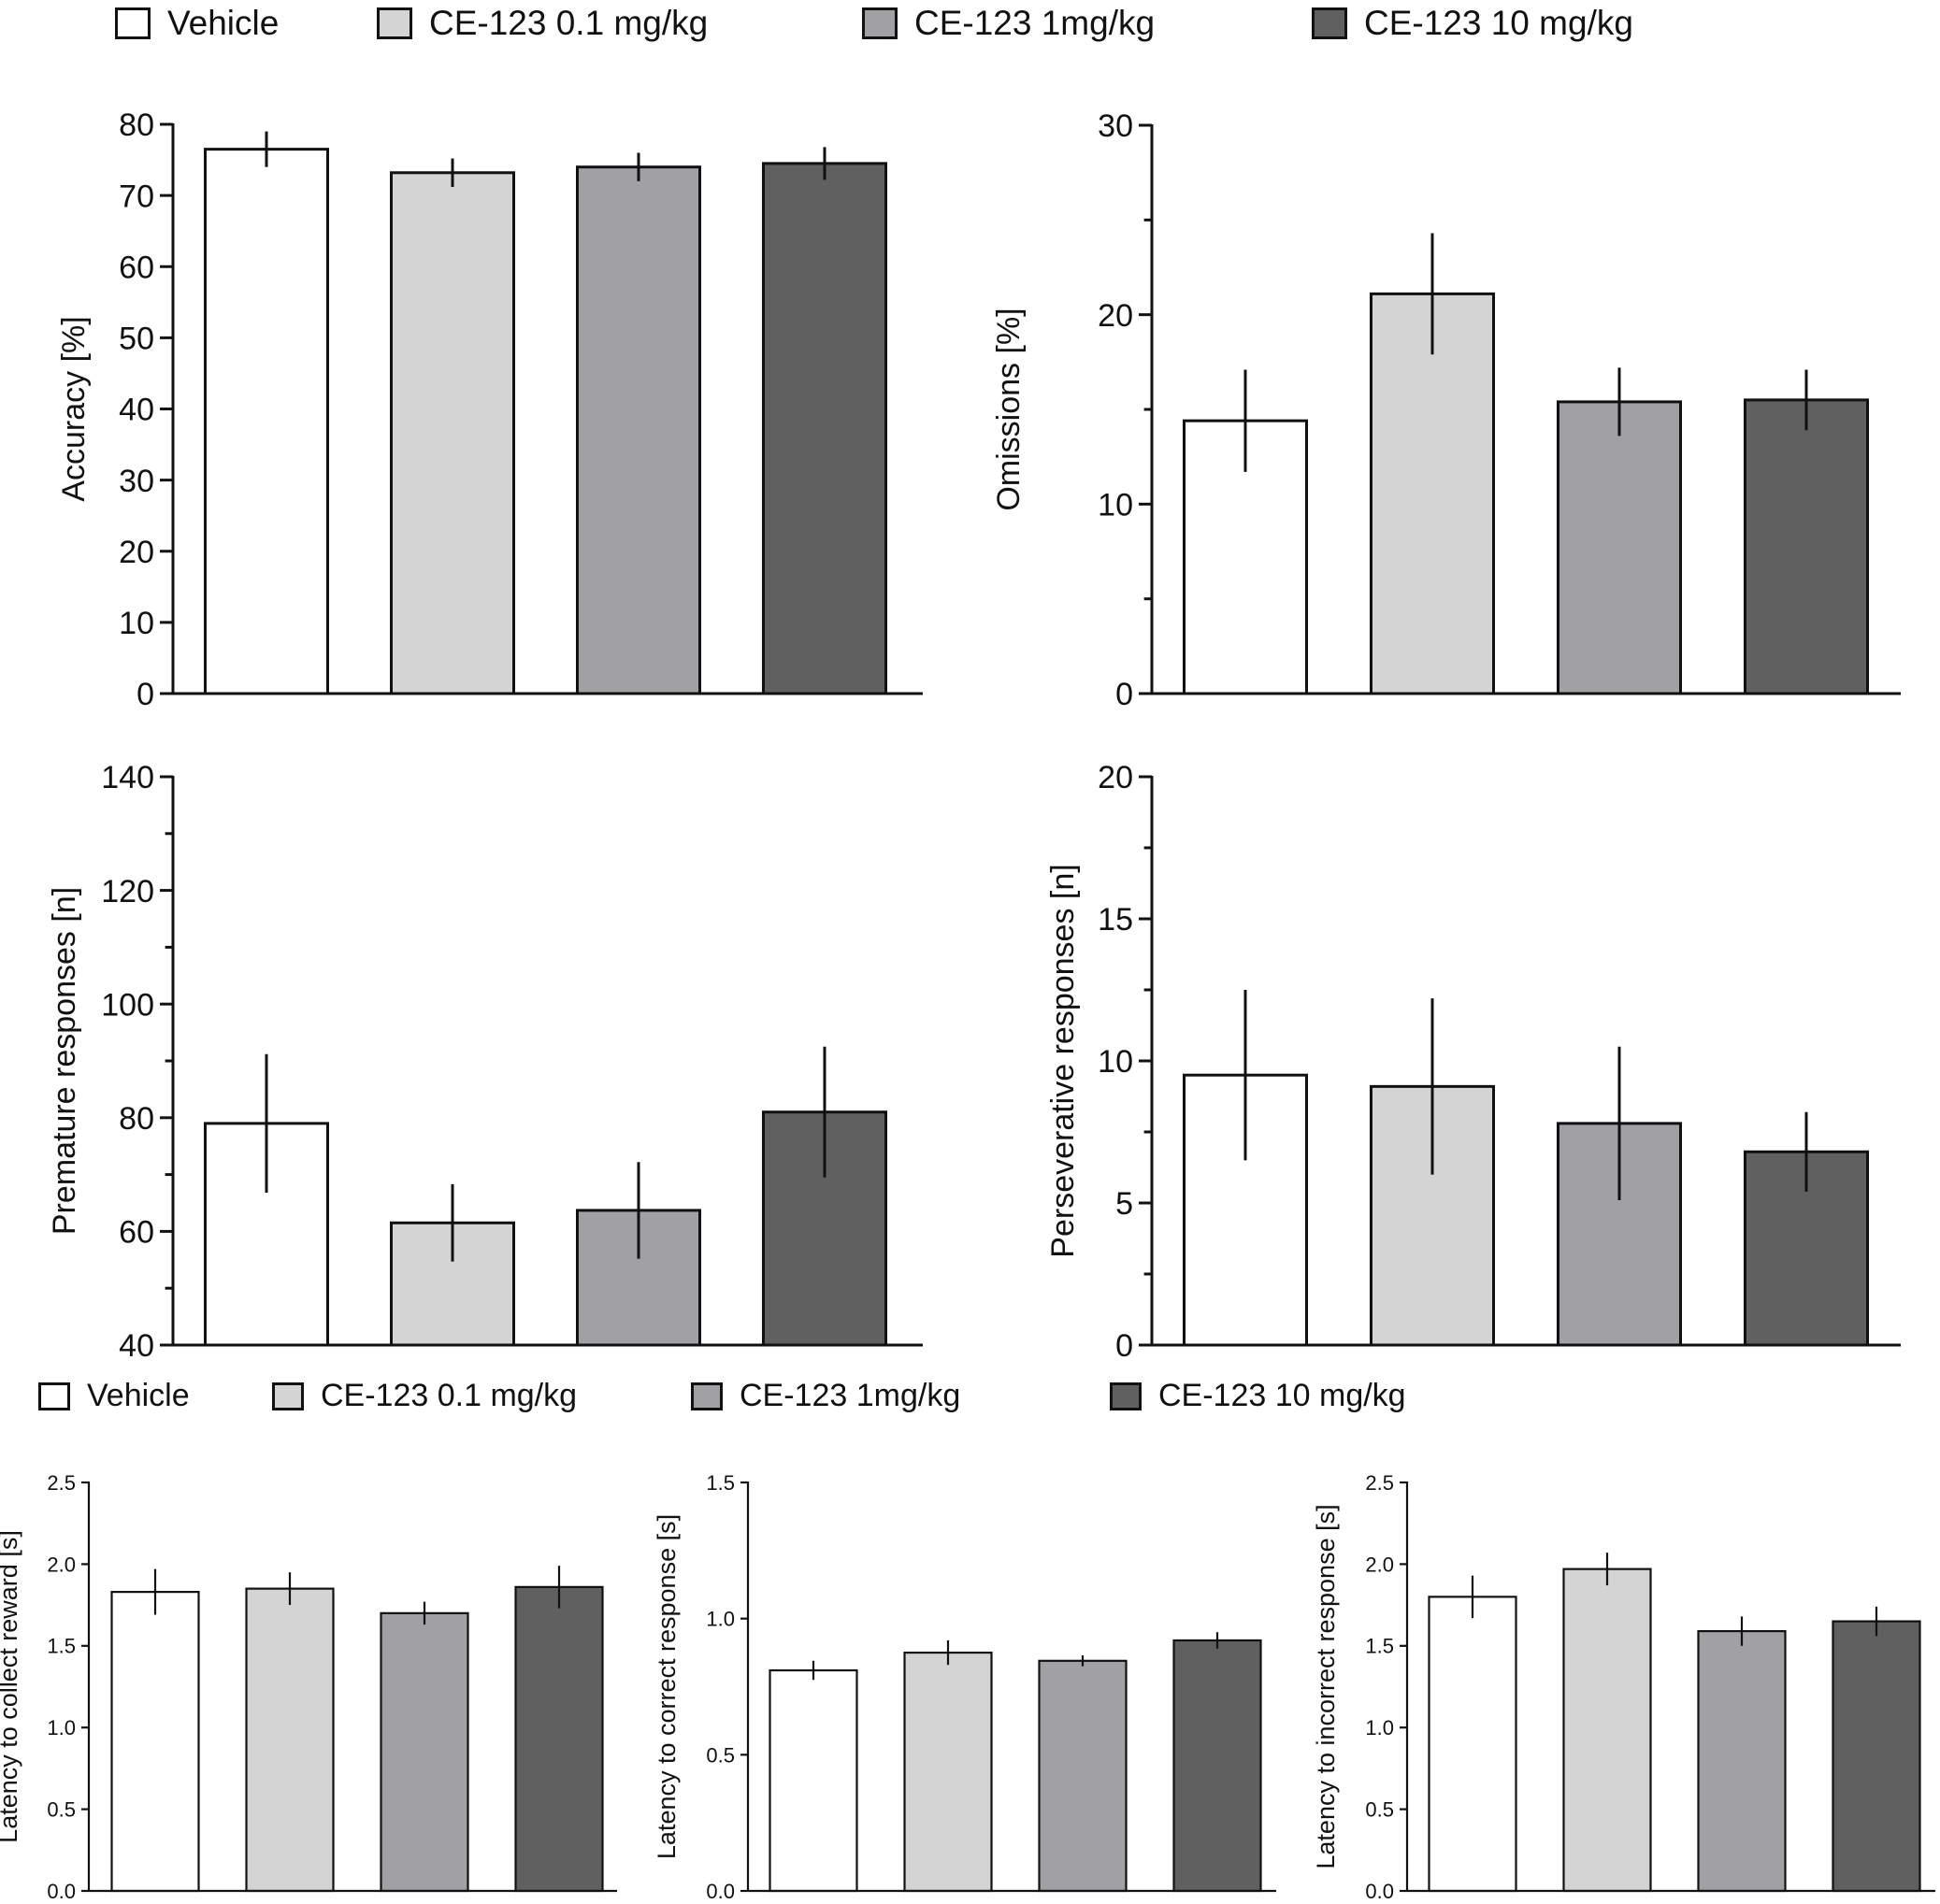  I want to click on legend-bottom-item-ce123-10: CE-123 10 mg/kg, so click(1258, 1396).